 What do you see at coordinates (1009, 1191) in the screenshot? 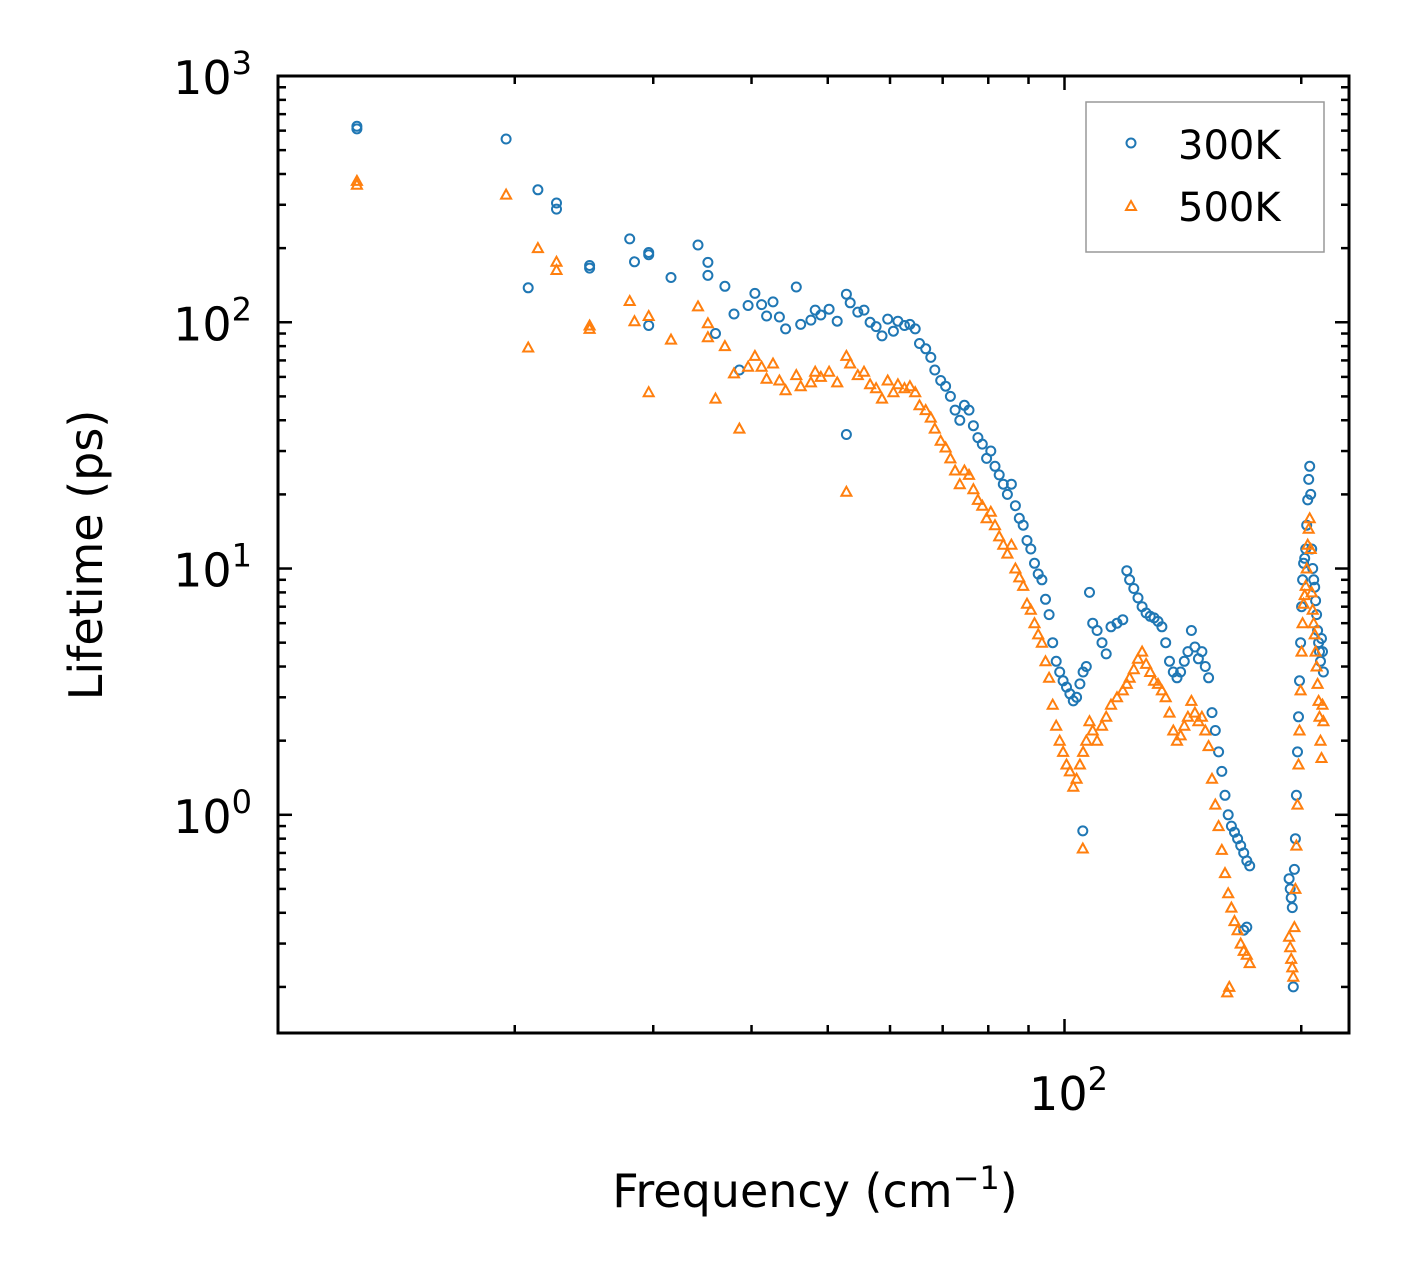
I see `x-axis-label-end: )` at bounding box center [1009, 1191].